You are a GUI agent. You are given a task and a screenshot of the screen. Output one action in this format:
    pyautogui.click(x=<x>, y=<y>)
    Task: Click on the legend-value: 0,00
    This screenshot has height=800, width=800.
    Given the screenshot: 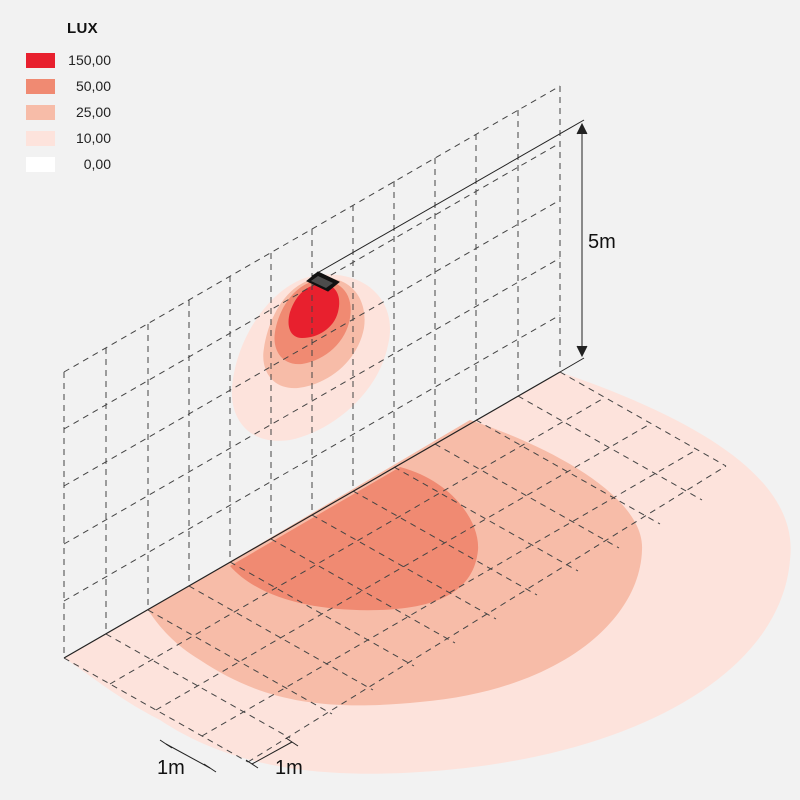 What is the action you would take?
    pyautogui.click(x=97, y=164)
    